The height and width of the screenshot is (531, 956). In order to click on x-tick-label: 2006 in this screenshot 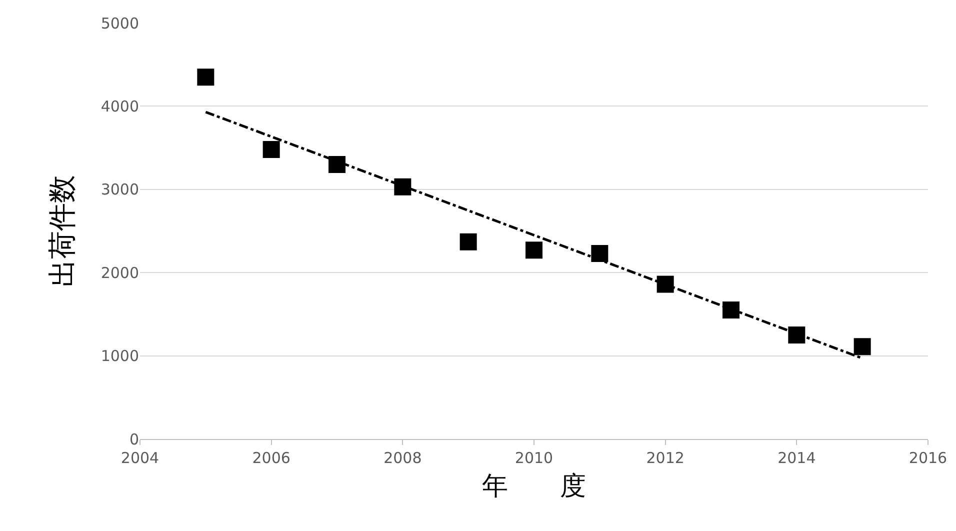, I will do `click(271, 458)`.